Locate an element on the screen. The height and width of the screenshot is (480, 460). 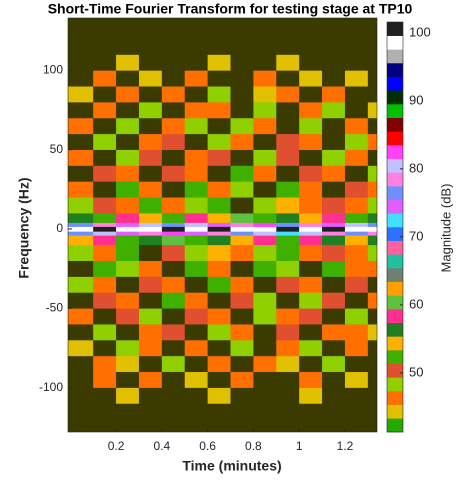
y-tick-label: 0 is located at coordinates (59, 228).